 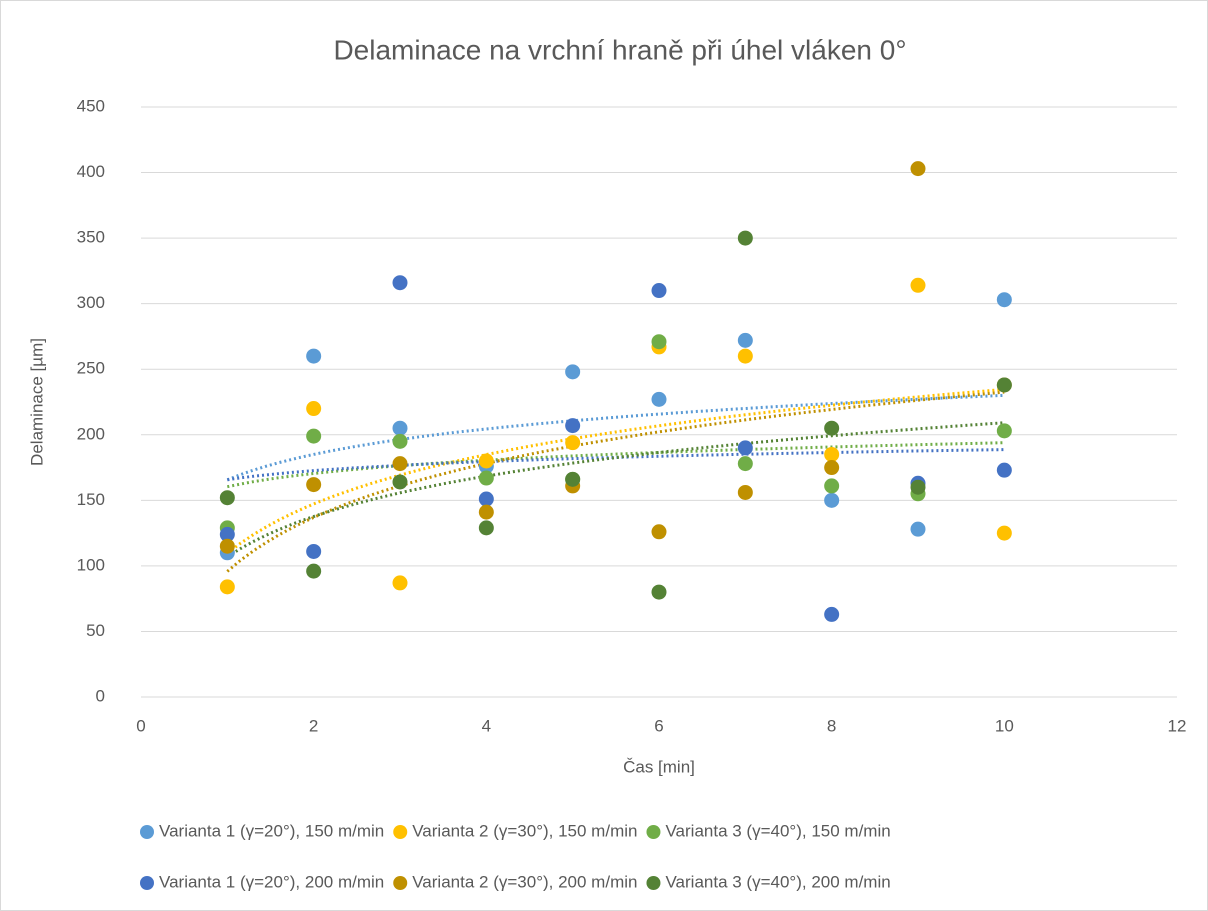 I want to click on y-tick-label: 350, so click(x=91, y=237).